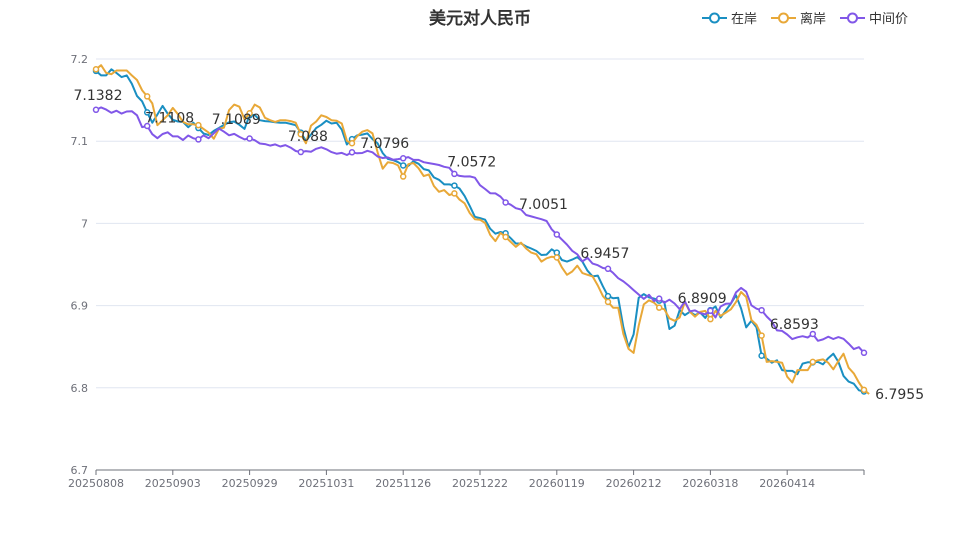 This screenshot has width=960, height=540. I want to click on legend-item: 在岸, so click(729, 17).